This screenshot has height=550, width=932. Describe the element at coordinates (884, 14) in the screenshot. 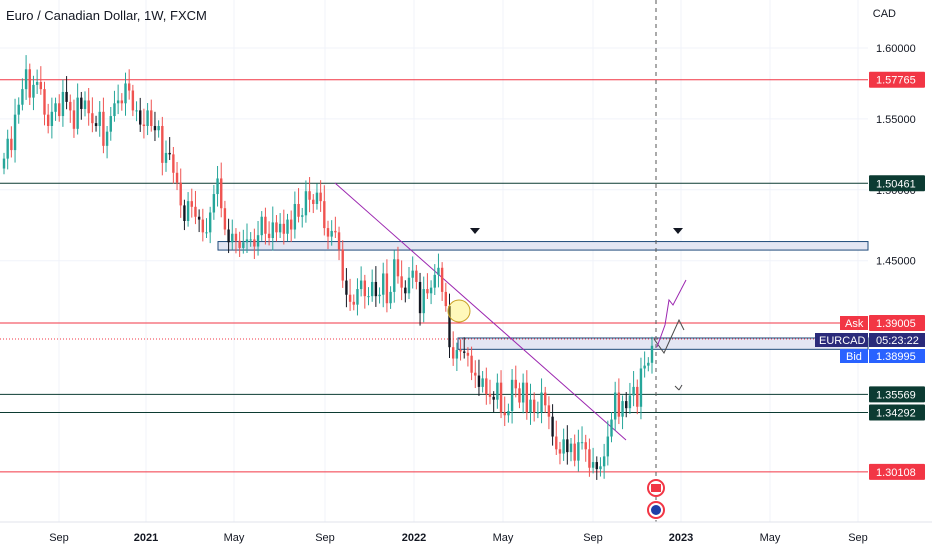

I see `currency-label: CAD` at that location.